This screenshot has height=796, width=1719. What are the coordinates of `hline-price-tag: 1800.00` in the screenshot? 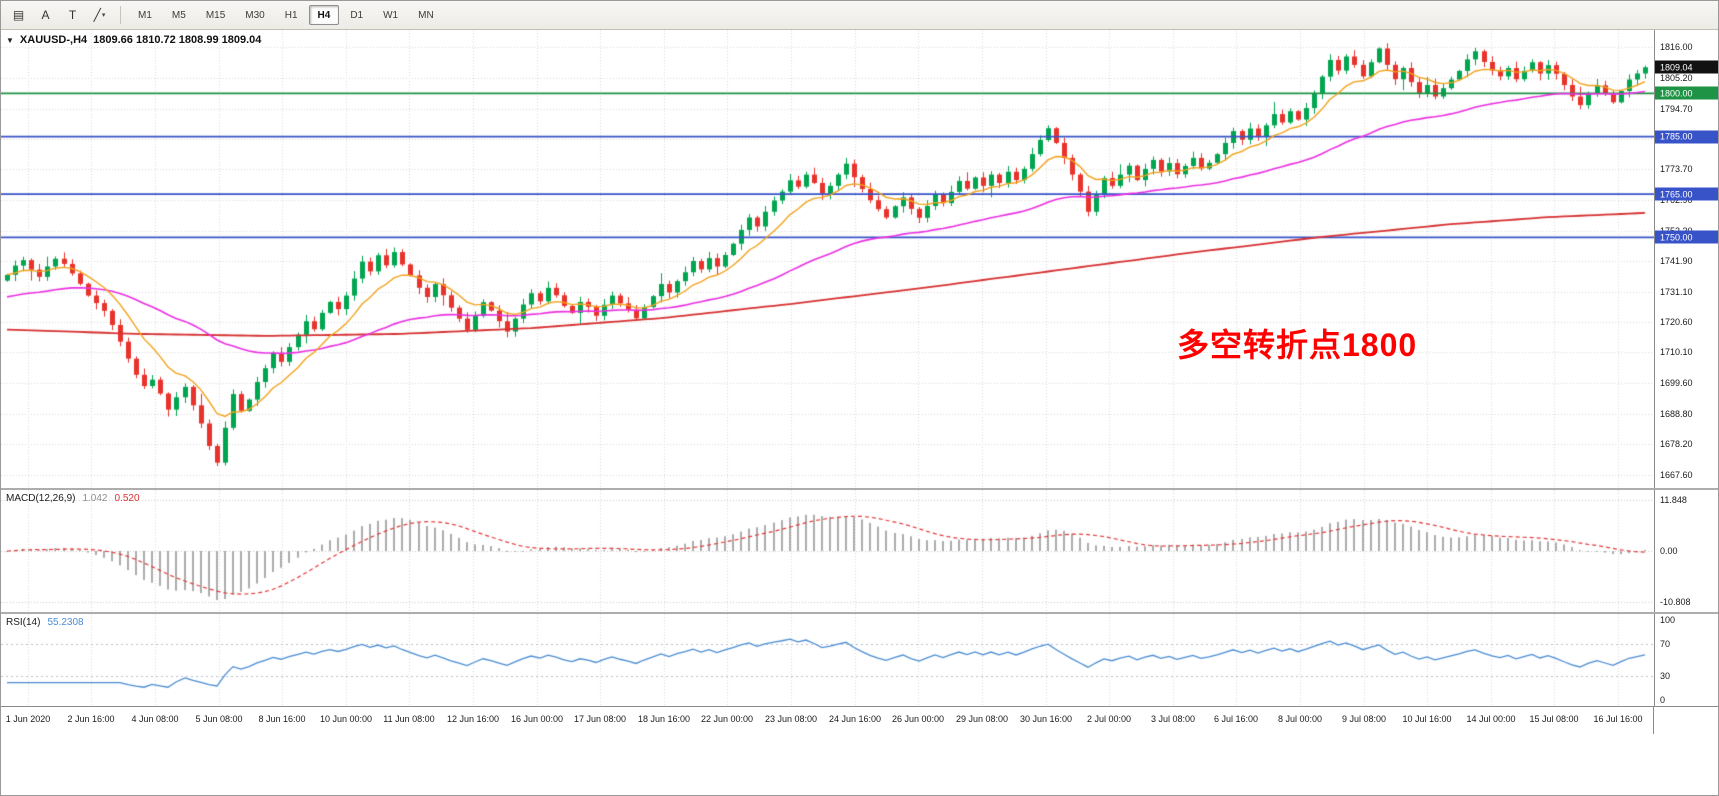 It's located at (1686, 93).